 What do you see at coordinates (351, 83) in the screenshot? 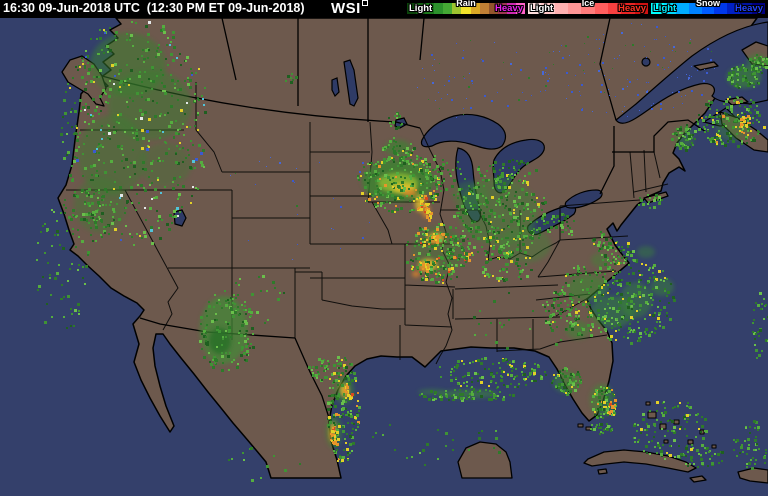
I see `lake-winnipeg` at bounding box center [351, 83].